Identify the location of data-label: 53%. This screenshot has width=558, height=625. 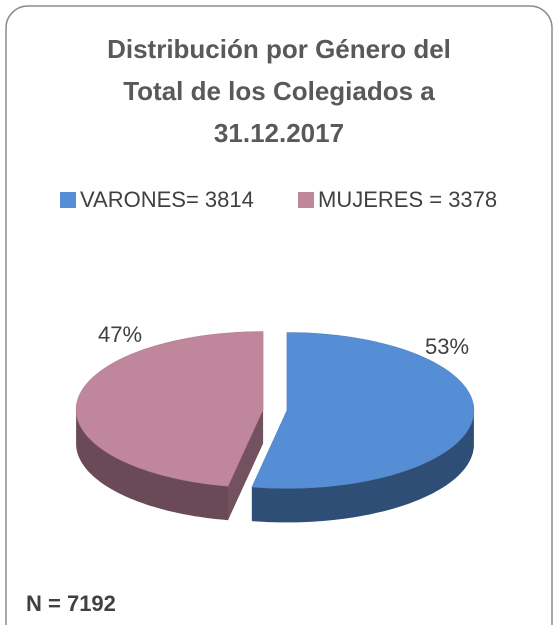
(447, 346).